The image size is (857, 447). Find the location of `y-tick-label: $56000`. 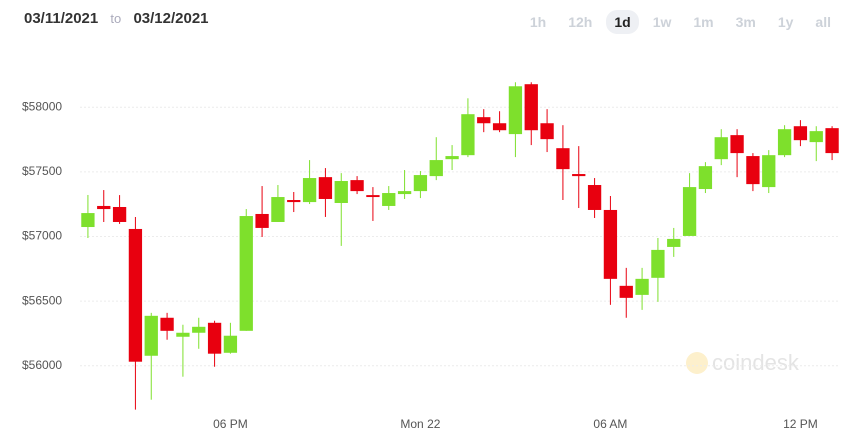

y-tick-label: $56000 is located at coordinates (42, 365).